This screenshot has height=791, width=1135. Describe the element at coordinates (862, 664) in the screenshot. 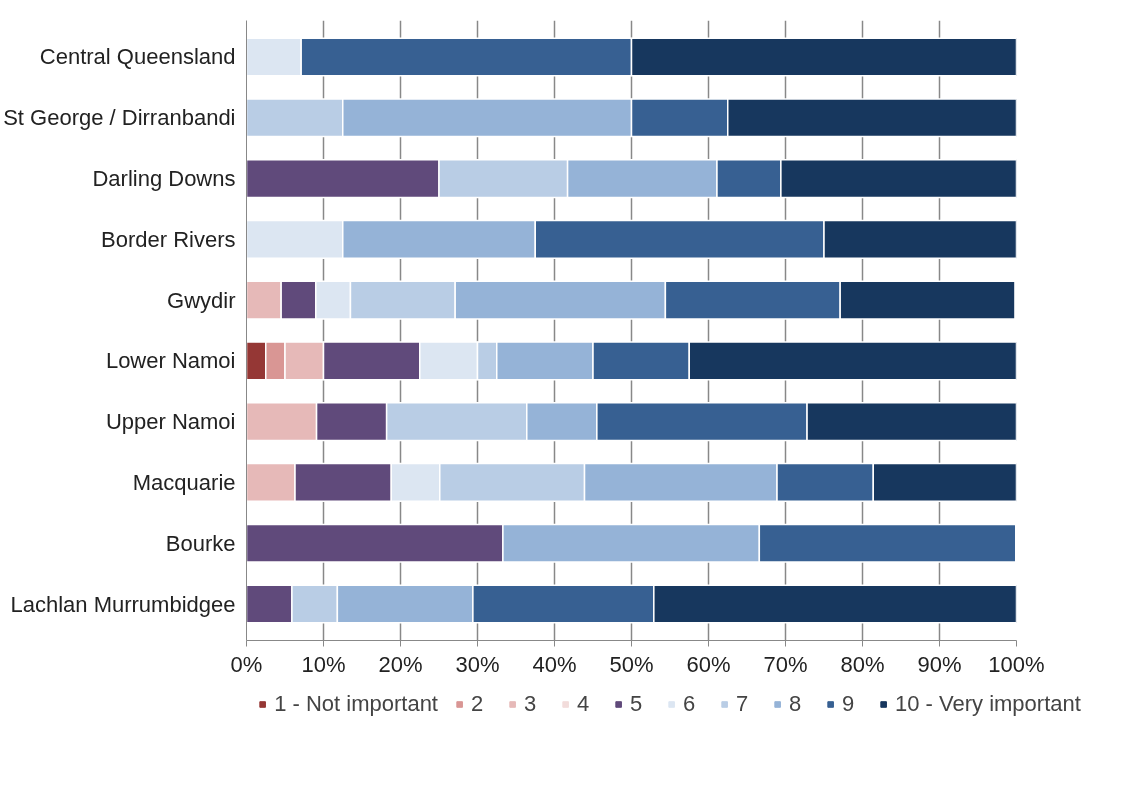

I see `x-tick-label: 80%` at that location.